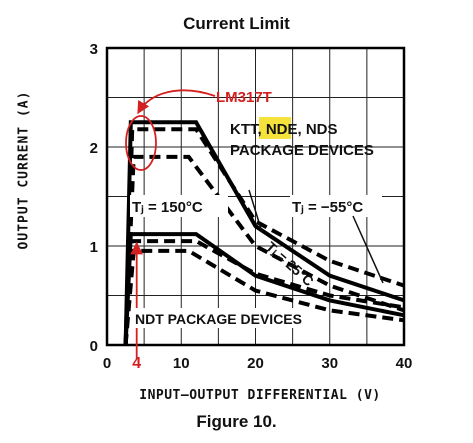  What do you see at coordinates (176, 102) in the screenshot?
I see `lm317t-arrow` at bounding box center [176, 102].